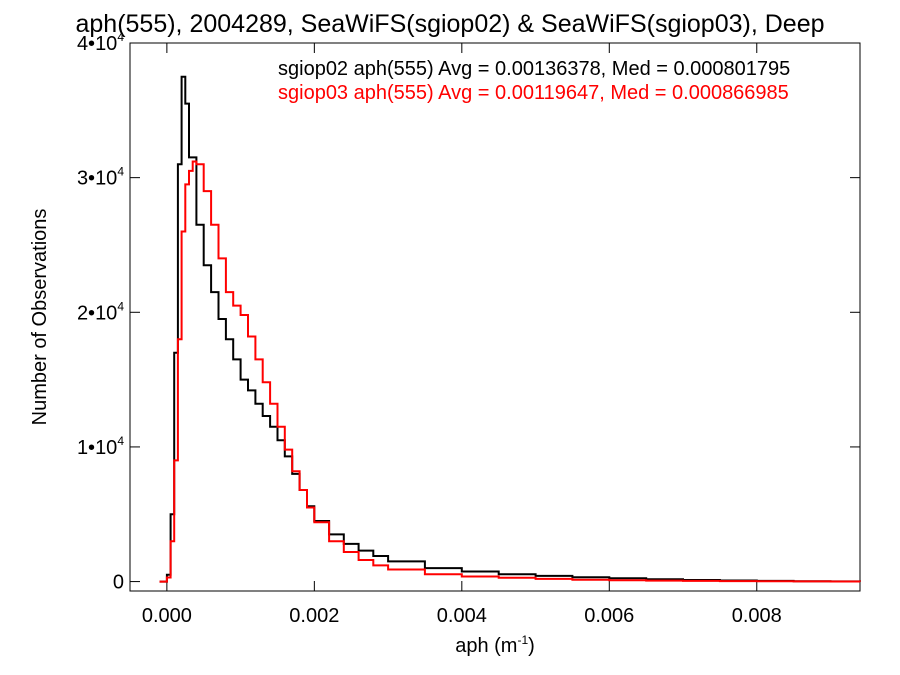 The height and width of the screenshot is (675, 900). I want to click on y-tick-label-base: 2•10, so click(97, 313).